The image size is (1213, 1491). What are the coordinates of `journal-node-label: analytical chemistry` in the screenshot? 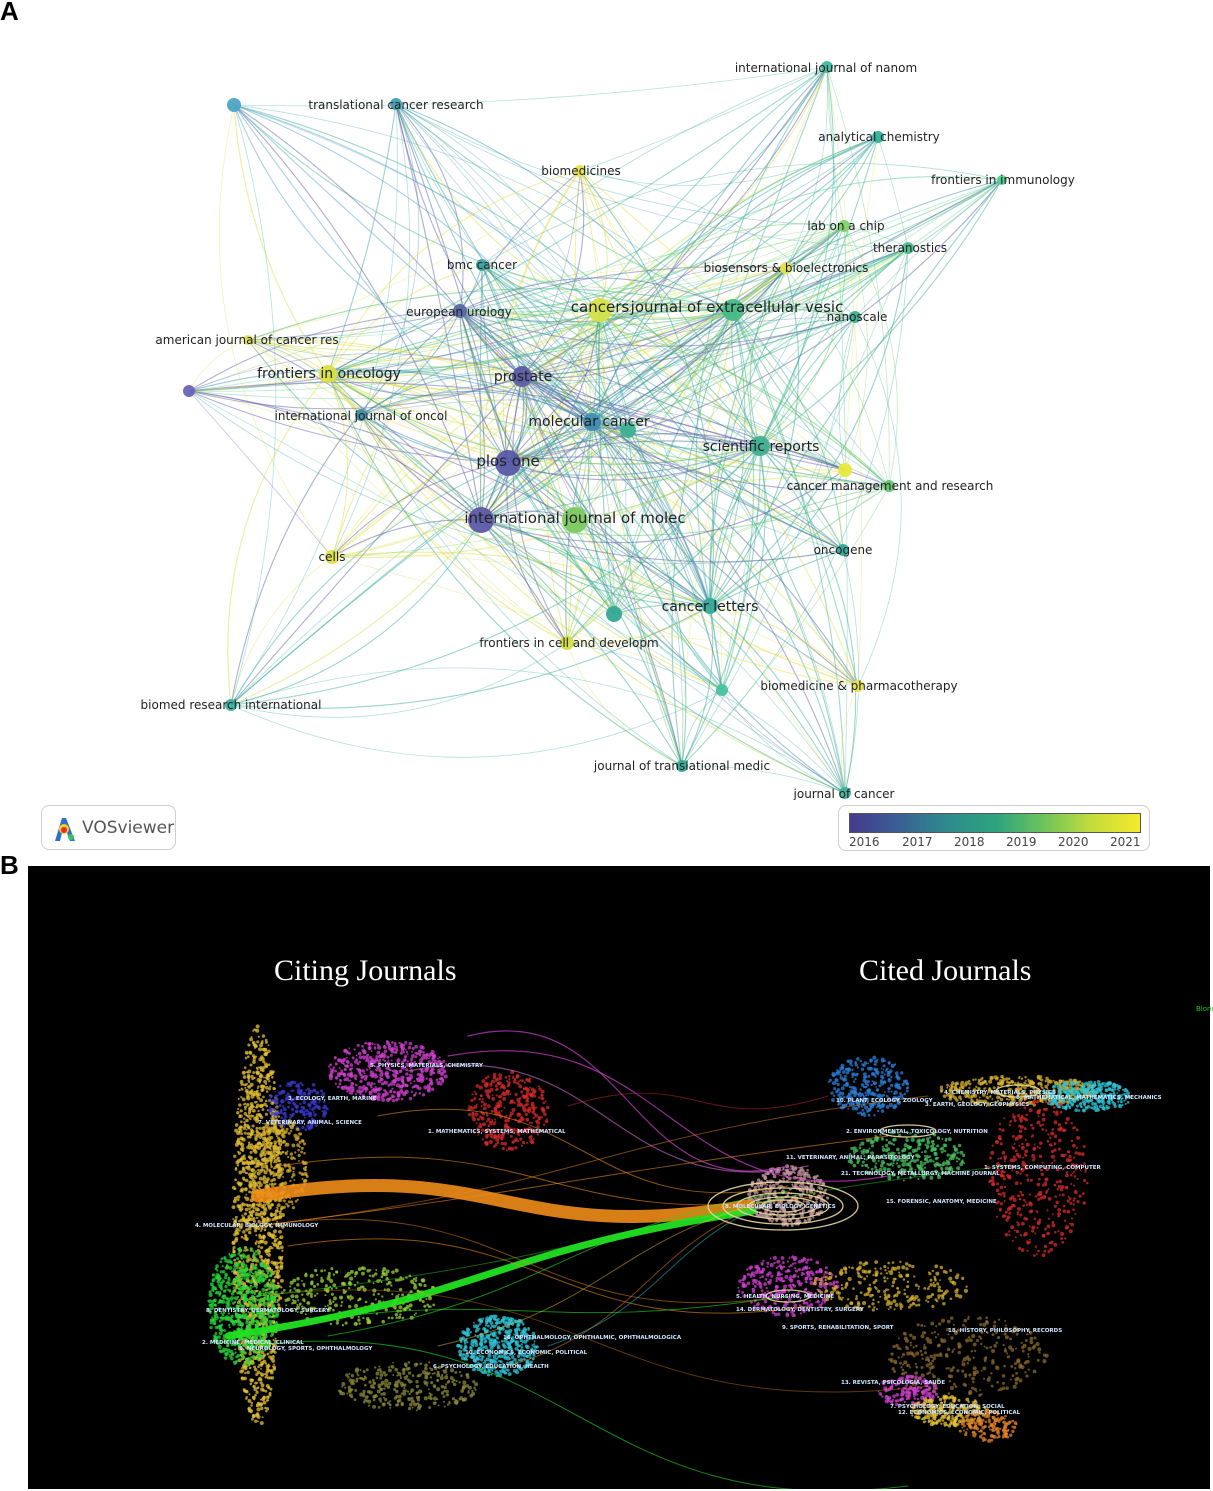 It's located at (879, 137).